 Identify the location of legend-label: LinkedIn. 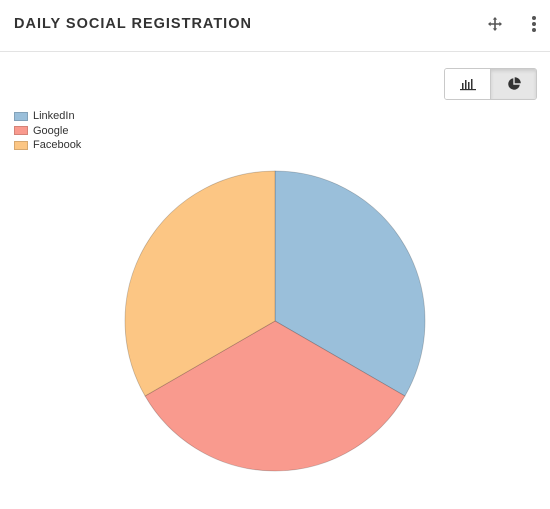
(54, 116).